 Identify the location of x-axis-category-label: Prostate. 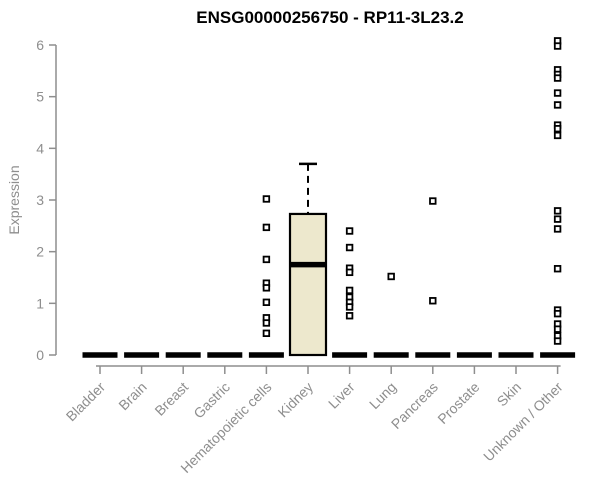
(458, 403).